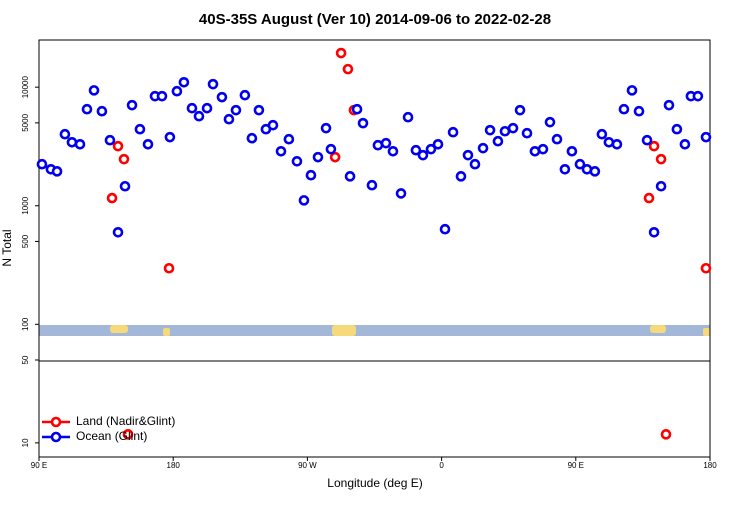 Image resolution: width=750 pixels, height=505 pixels. I want to click on x-axis-label: Longitude (deg E), so click(374, 483).